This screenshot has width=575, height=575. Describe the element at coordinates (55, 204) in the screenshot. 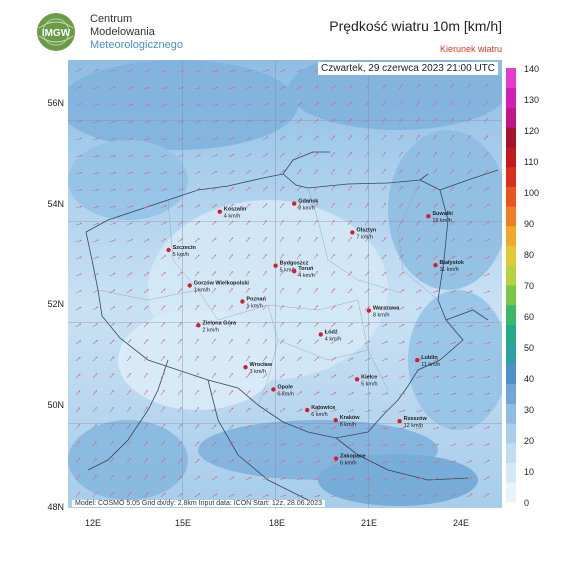

I see `lat-label-54: 54N` at that location.